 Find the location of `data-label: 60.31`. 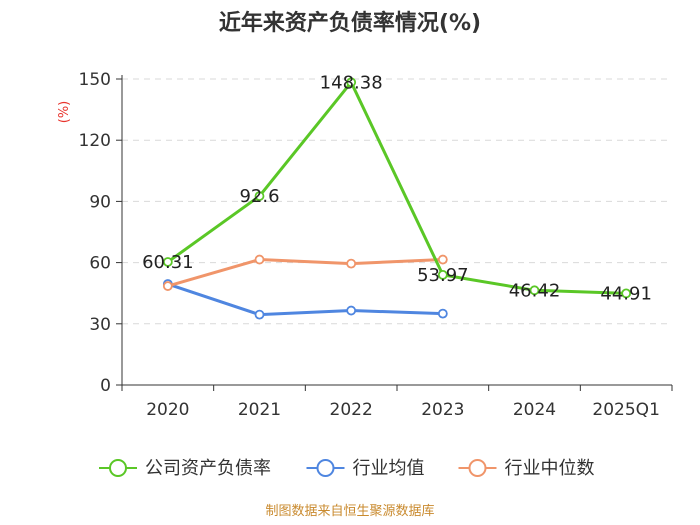

data-label: 60.31 is located at coordinates (168, 262).